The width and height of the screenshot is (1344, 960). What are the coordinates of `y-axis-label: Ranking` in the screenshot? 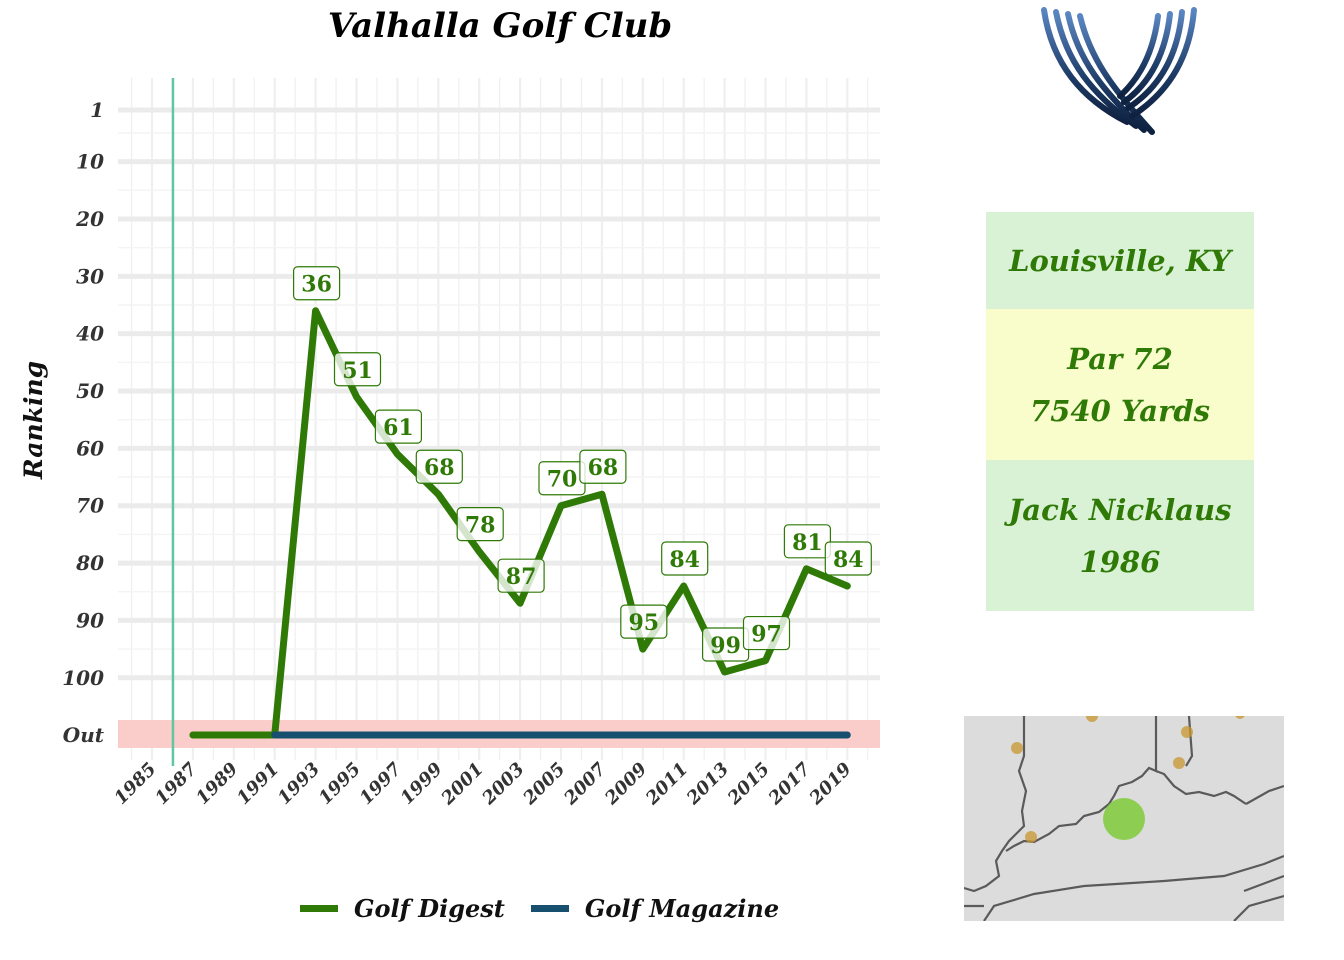 It's located at (33, 420).